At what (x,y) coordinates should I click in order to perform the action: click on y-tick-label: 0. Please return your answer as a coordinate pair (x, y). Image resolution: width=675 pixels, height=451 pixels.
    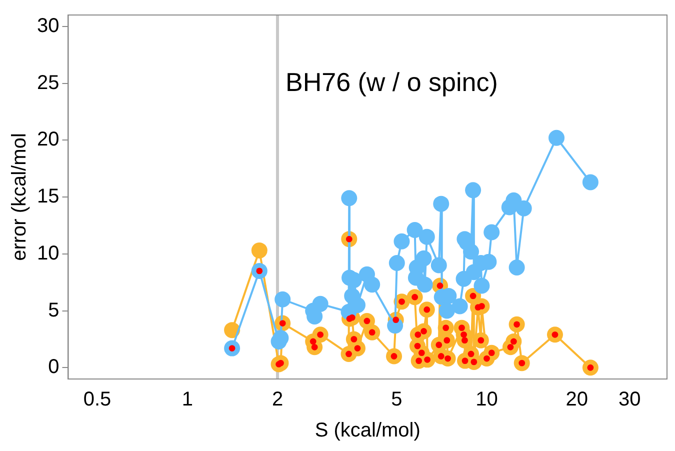
    Looking at the image, I should click on (54, 367).